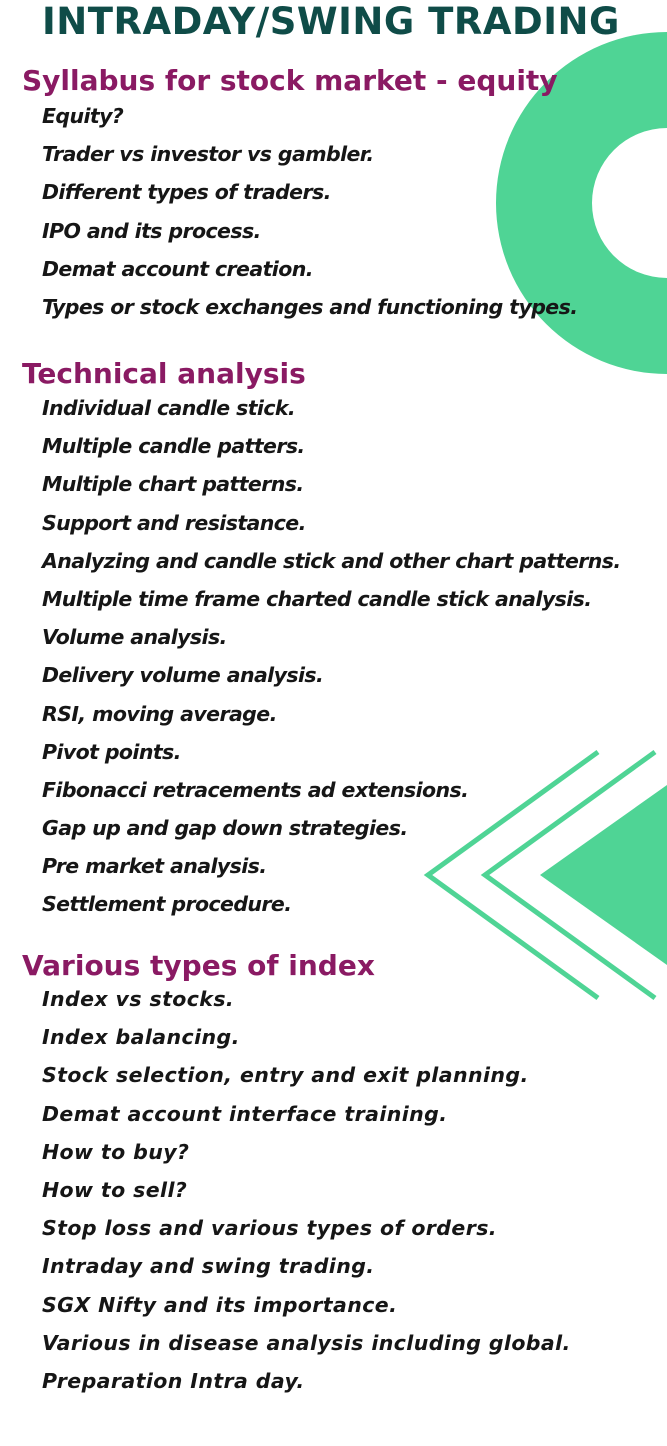 This screenshot has width=667, height=1446. I want to click on list-item: Intraday and swing trading., so click(208, 1266).